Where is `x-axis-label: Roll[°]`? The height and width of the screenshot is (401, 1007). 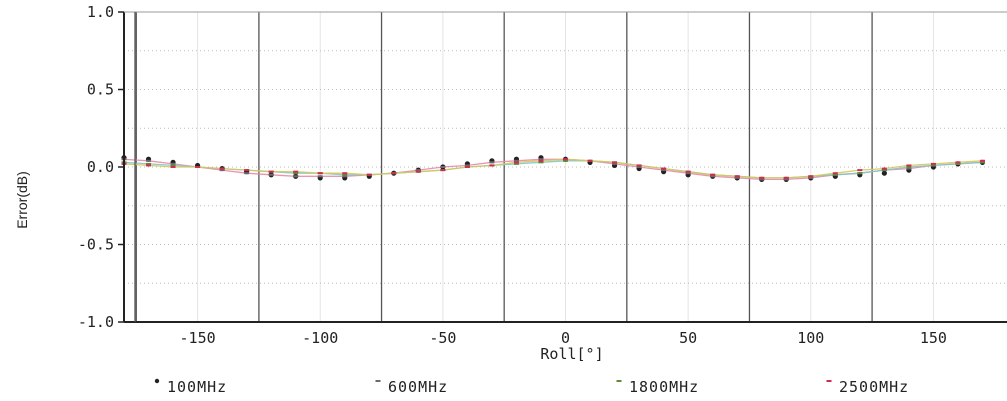 x-axis-label: Roll[°] is located at coordinates (571, 354).